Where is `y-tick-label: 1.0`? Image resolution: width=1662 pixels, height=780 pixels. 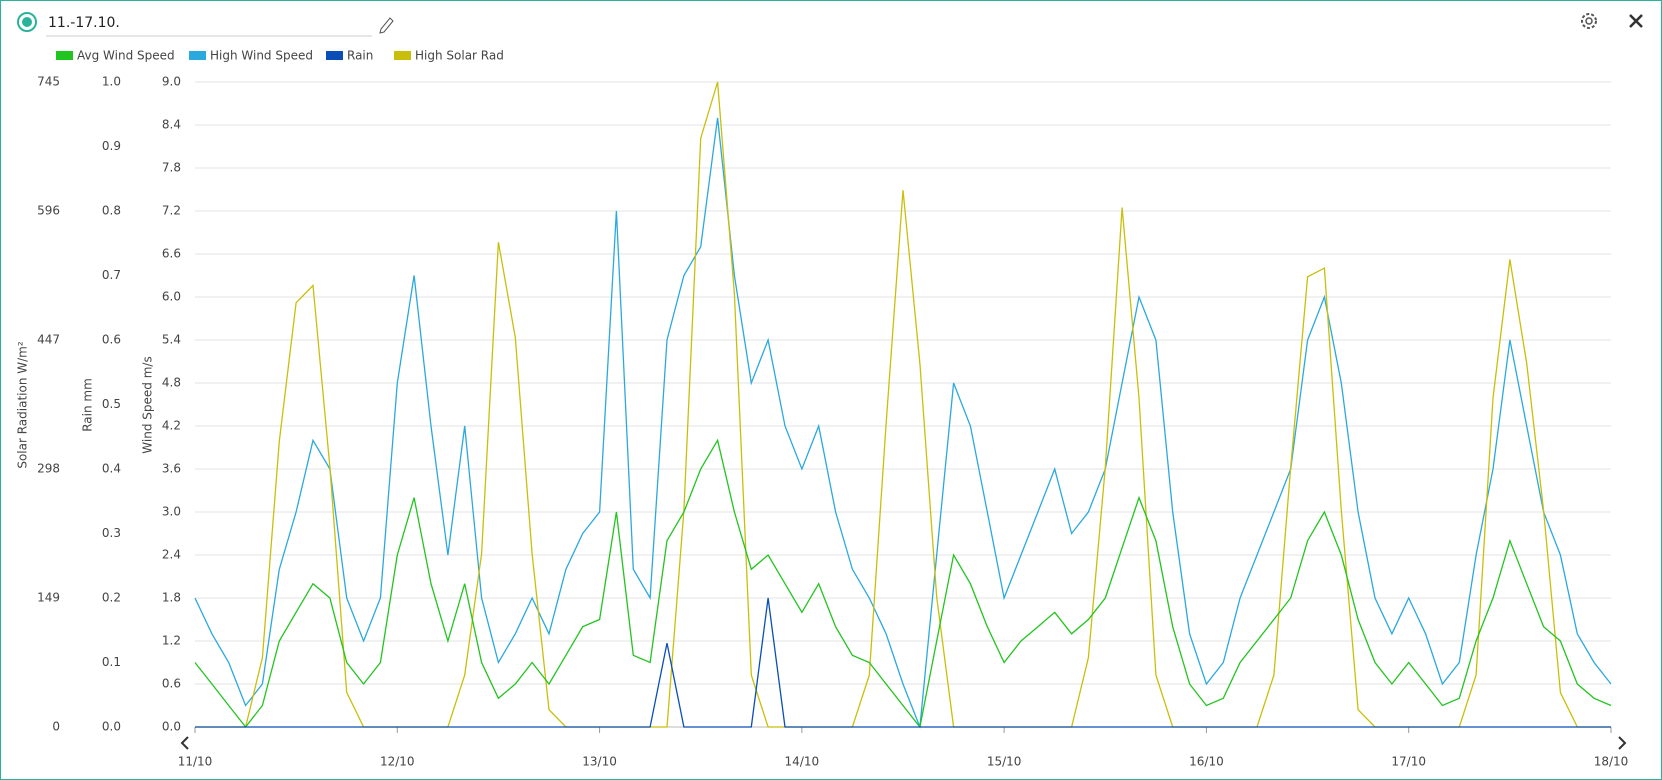 y-tick-label: 1.0 is located at coordinates (111, 82).